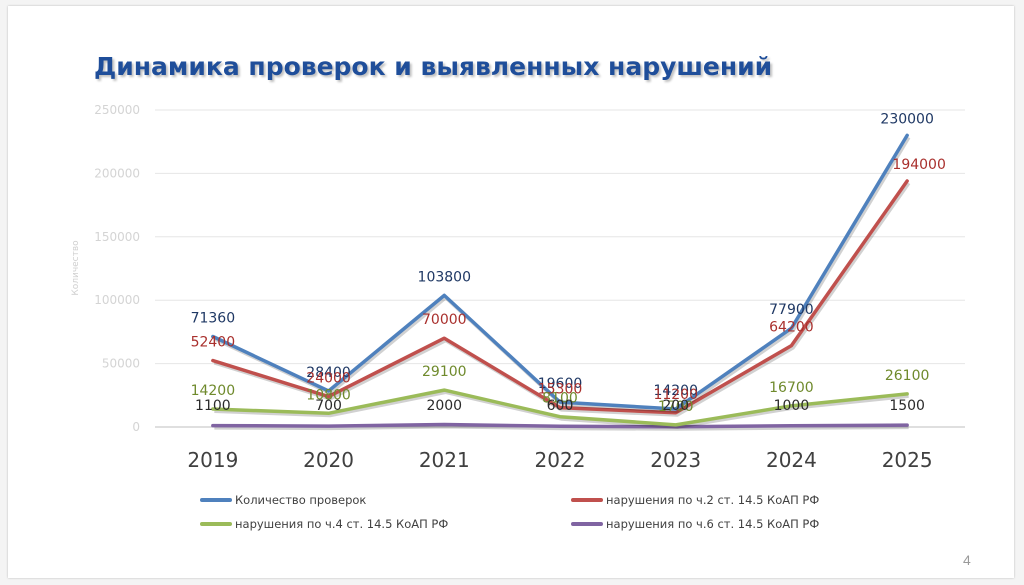 The image size is (1024, 585). I want to click on x-tick-label: 2024, so click(791, 460).